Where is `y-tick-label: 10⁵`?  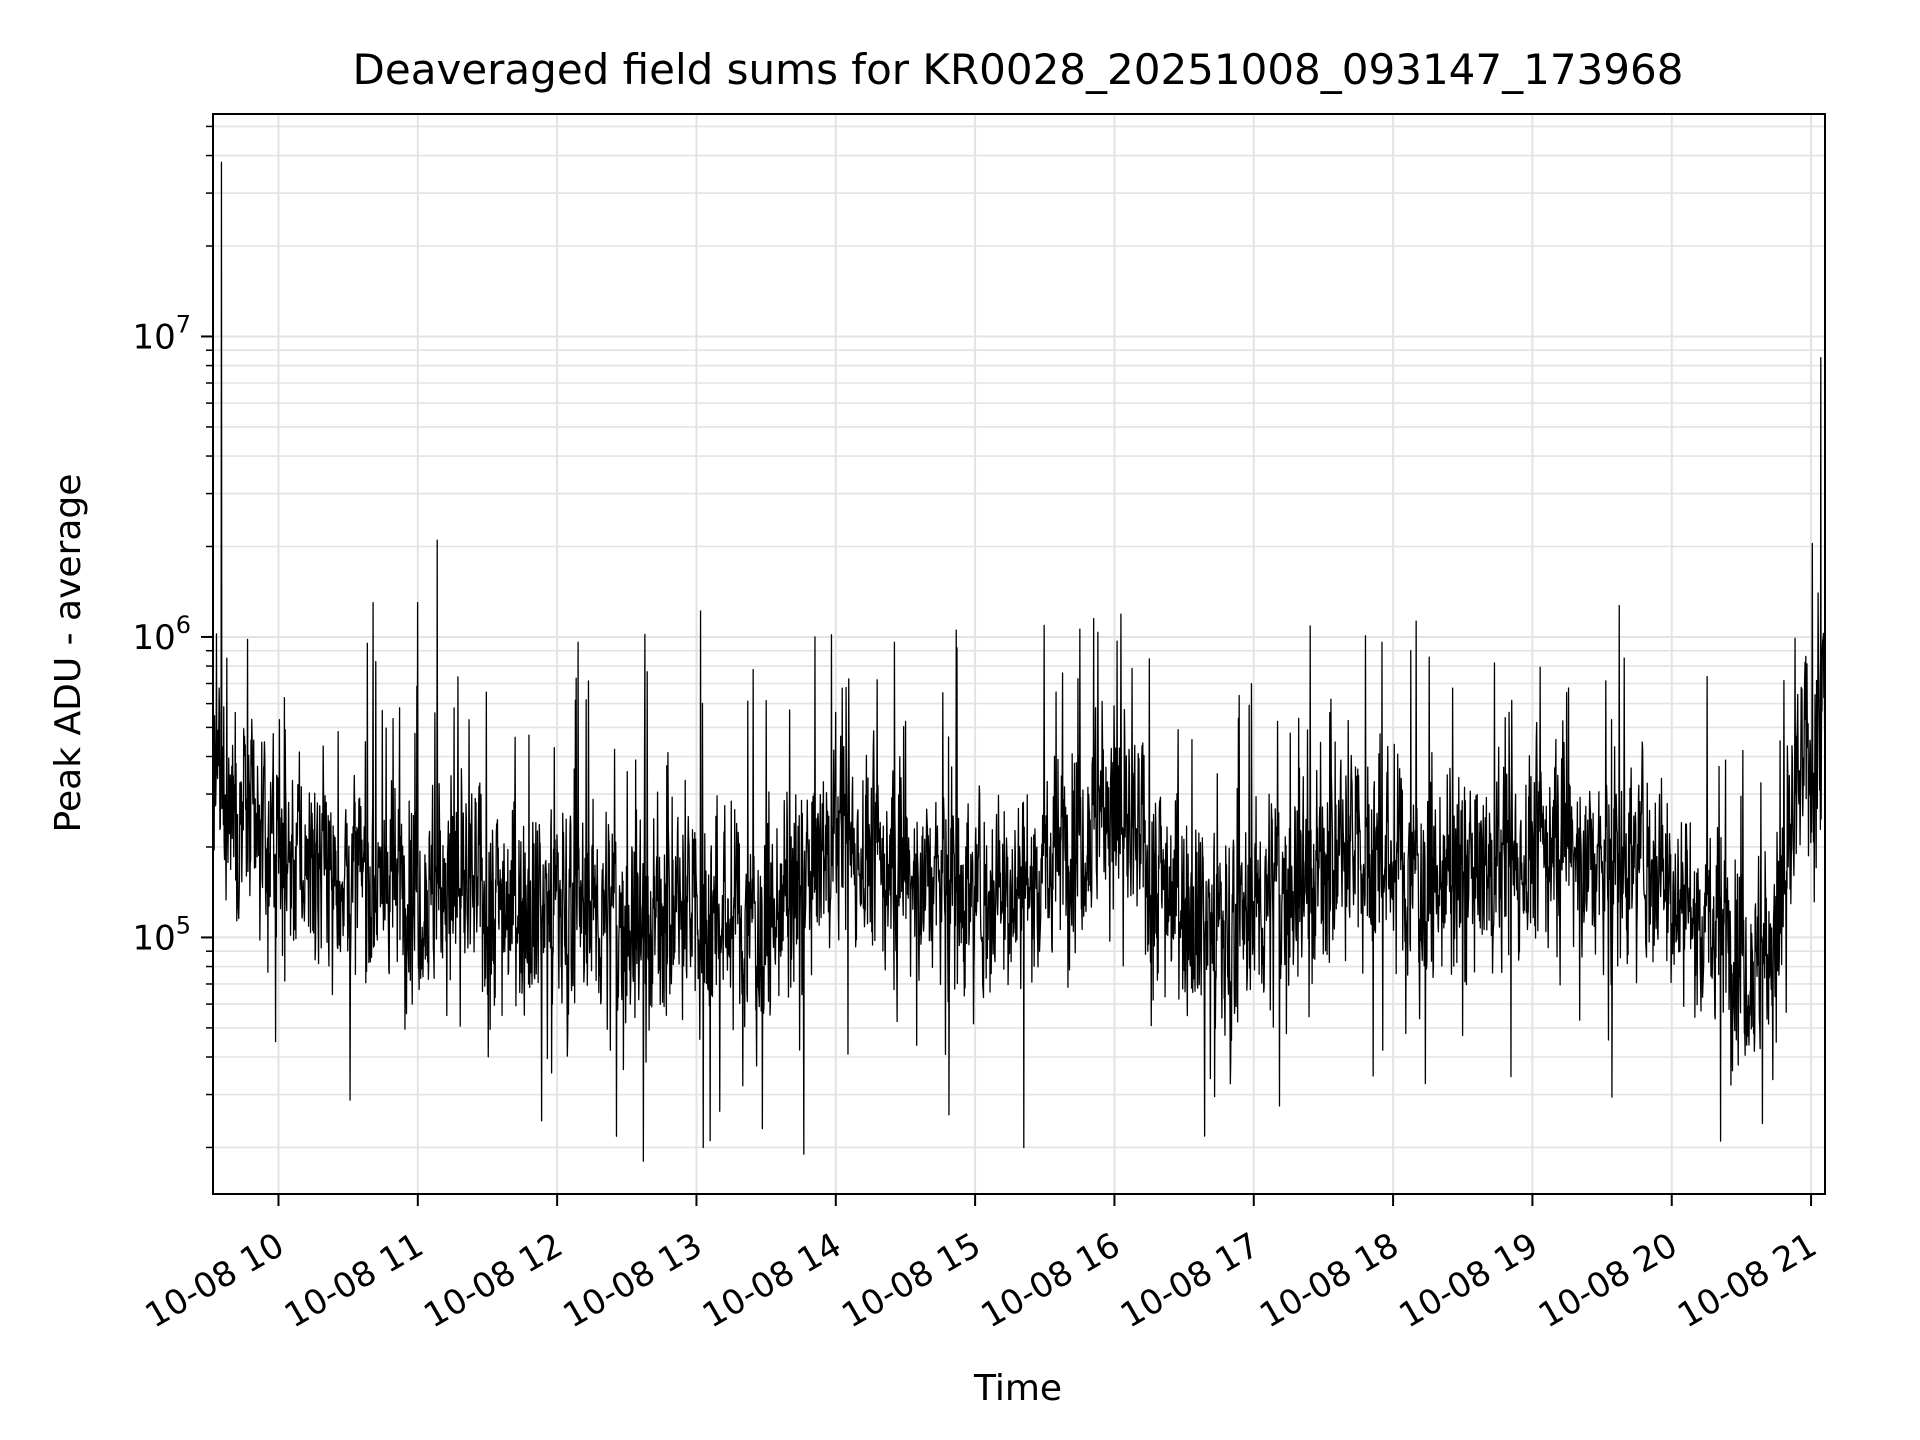 y-tick-label: 10⁵ is located at coordinates (161, 934).